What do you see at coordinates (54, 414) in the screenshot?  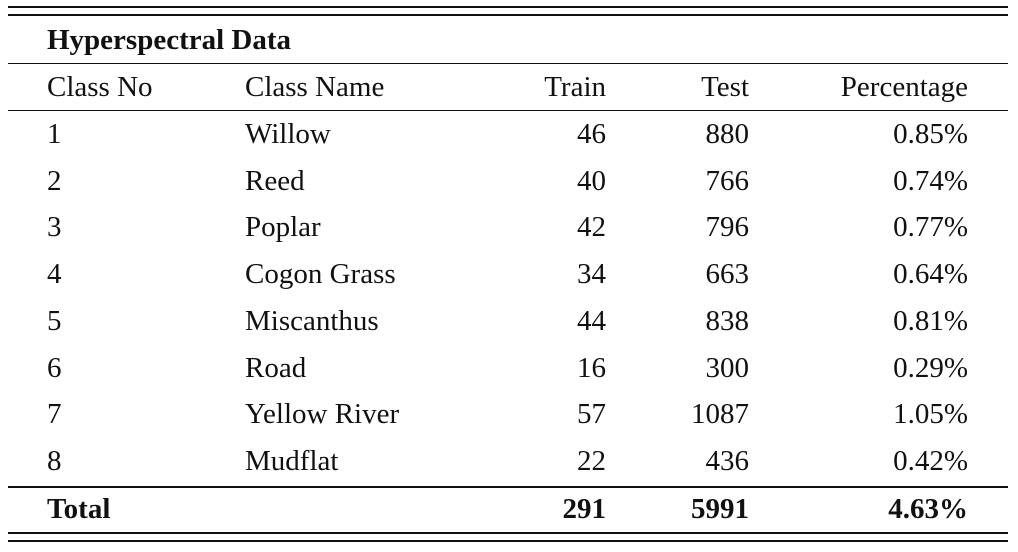 I see `table-cell: 7` at bounding box center [54, 414].